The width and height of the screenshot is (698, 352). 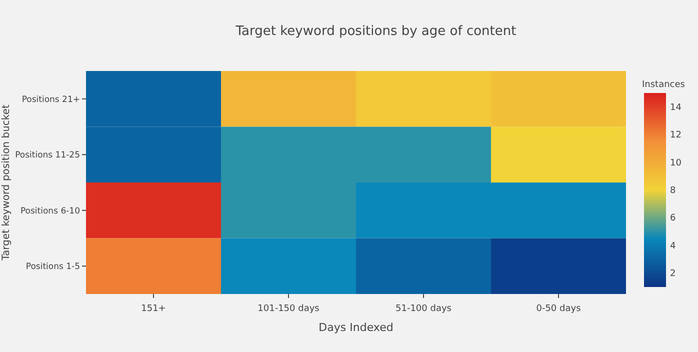 I want to click on color-bar-label: 2, so click(x=673, y=274).